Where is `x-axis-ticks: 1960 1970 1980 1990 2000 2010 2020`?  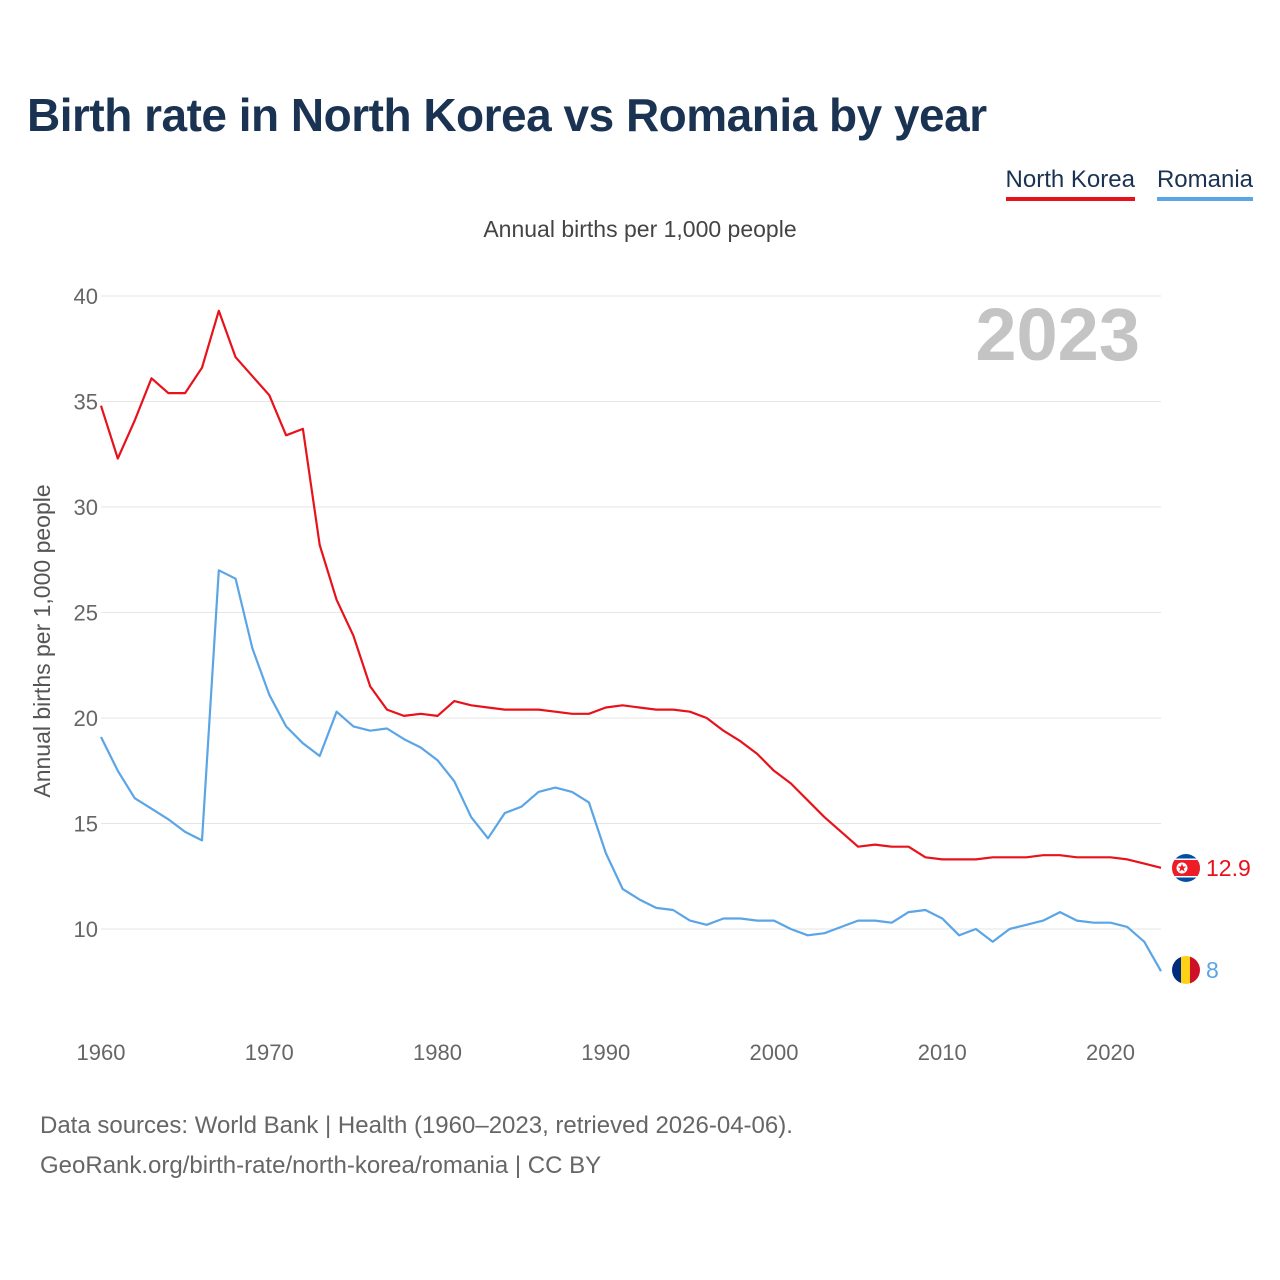 x-axis-ticks: 1960 1970 1980 1990 2000 2010 2020 is located at coordinates (606, 1052).